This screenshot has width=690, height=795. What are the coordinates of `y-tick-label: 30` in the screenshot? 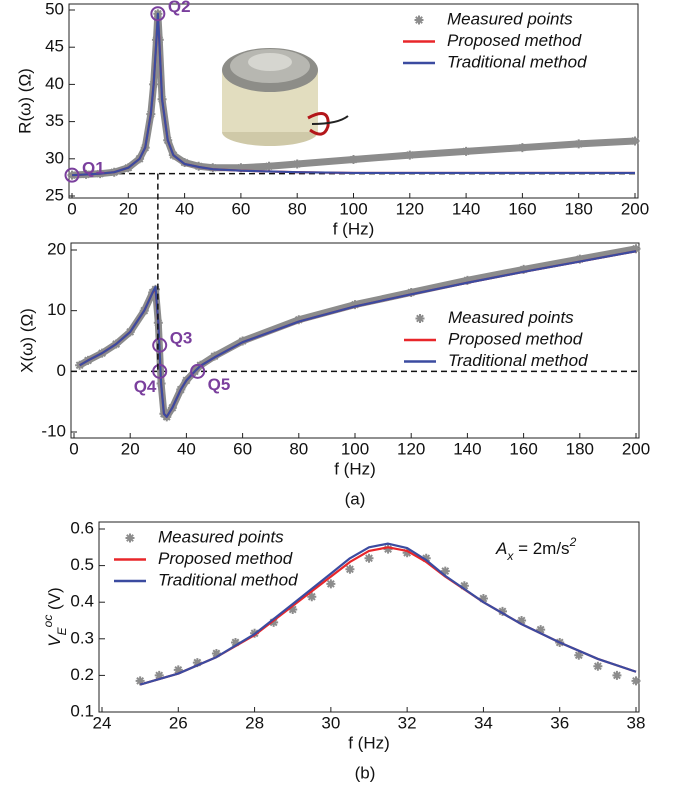 It's located at (54, 157).